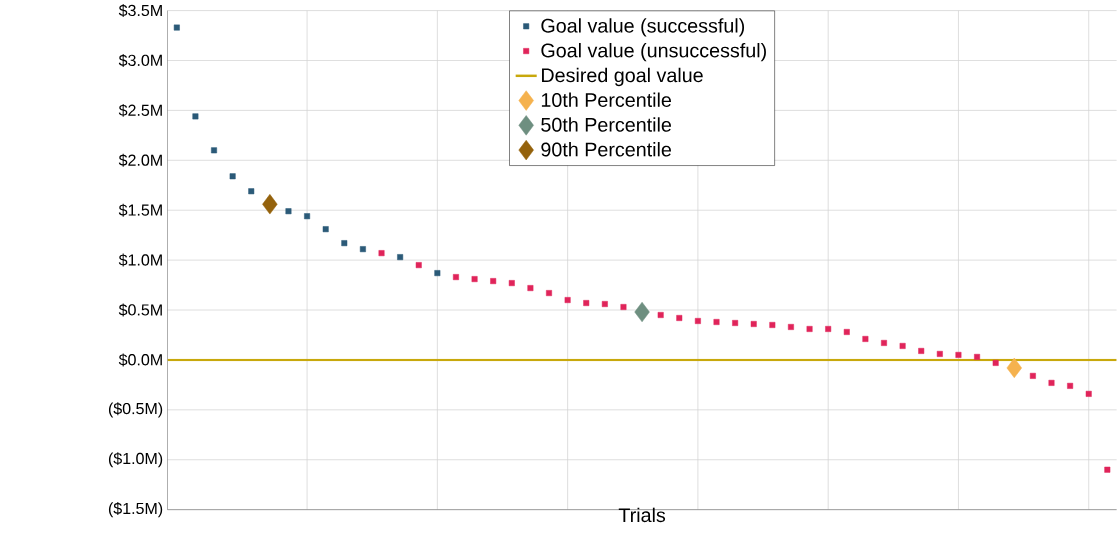 The height and width of the screenshot is (537, 1117). Describe the element at coordinates (140, 61) in the screenshot. I see `y-tick-label: $3.0M` at that location.